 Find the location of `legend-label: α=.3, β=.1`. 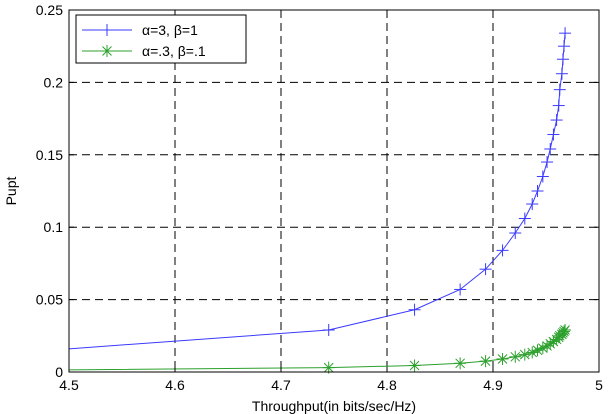

legend-label: α=.3, β=.1 is located at coordinates (174, 51).